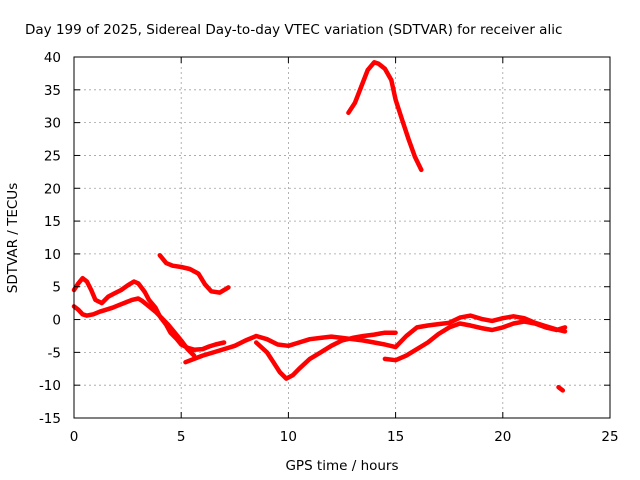  What do you see at coordinates (74, 437) in the screenshot?
I see `x-tick-label: 0` at bounding box center [74, 437].